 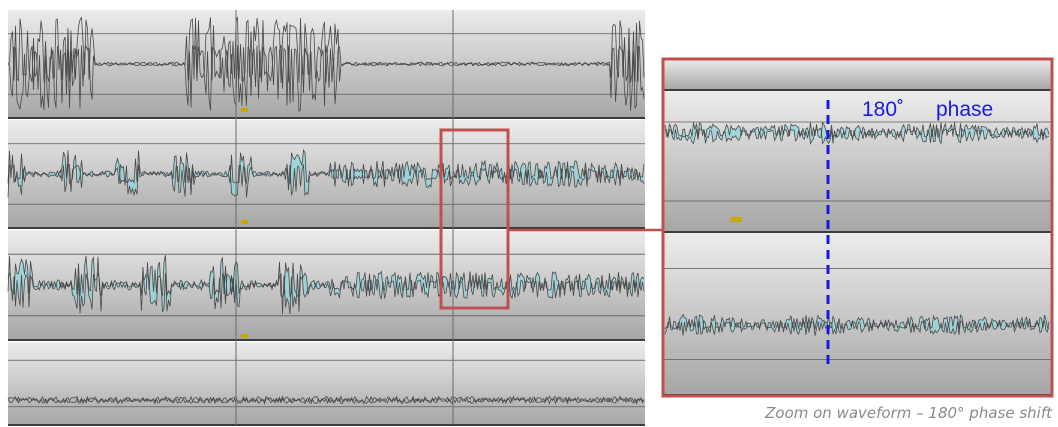 What do you see at coordinates (857, 74) in the screenshot?
I see `ruler-strip` at bounding box center [857, 74].